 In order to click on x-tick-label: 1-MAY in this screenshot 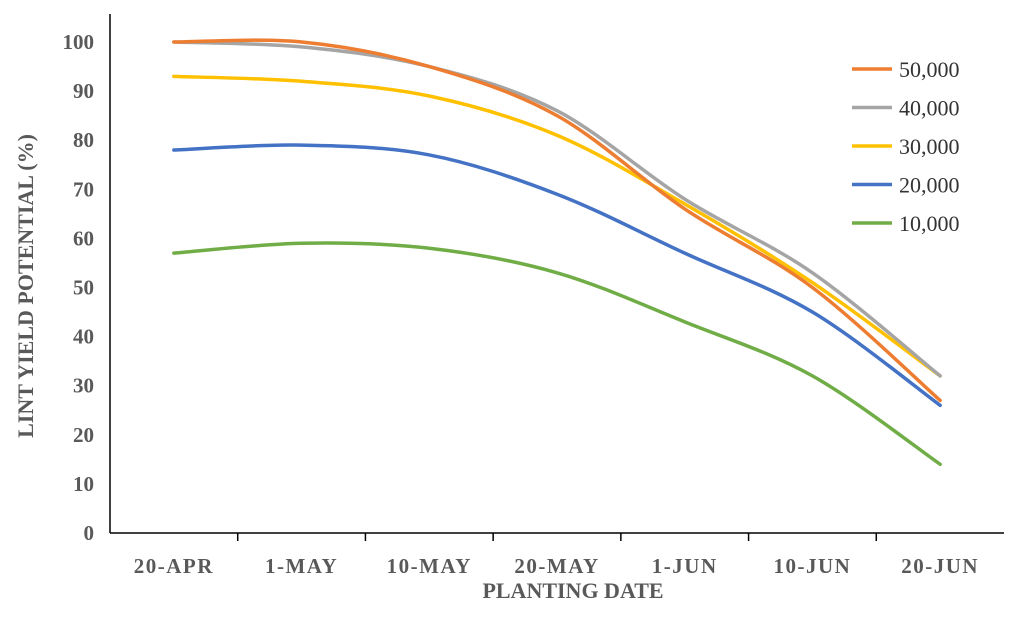, I will do `click(301, 566)`.